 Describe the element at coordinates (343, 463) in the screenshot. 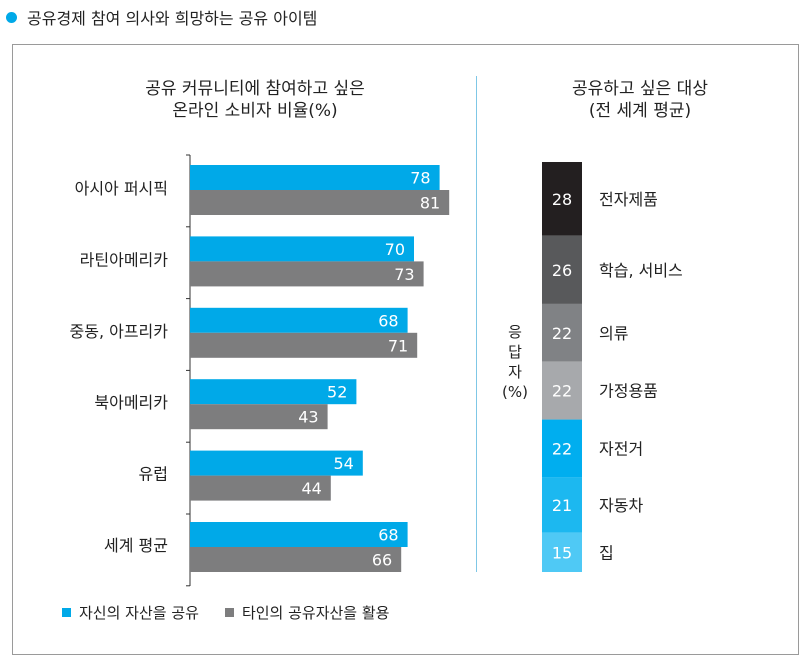

I see `left-chart-bar-label: 54` at that location.